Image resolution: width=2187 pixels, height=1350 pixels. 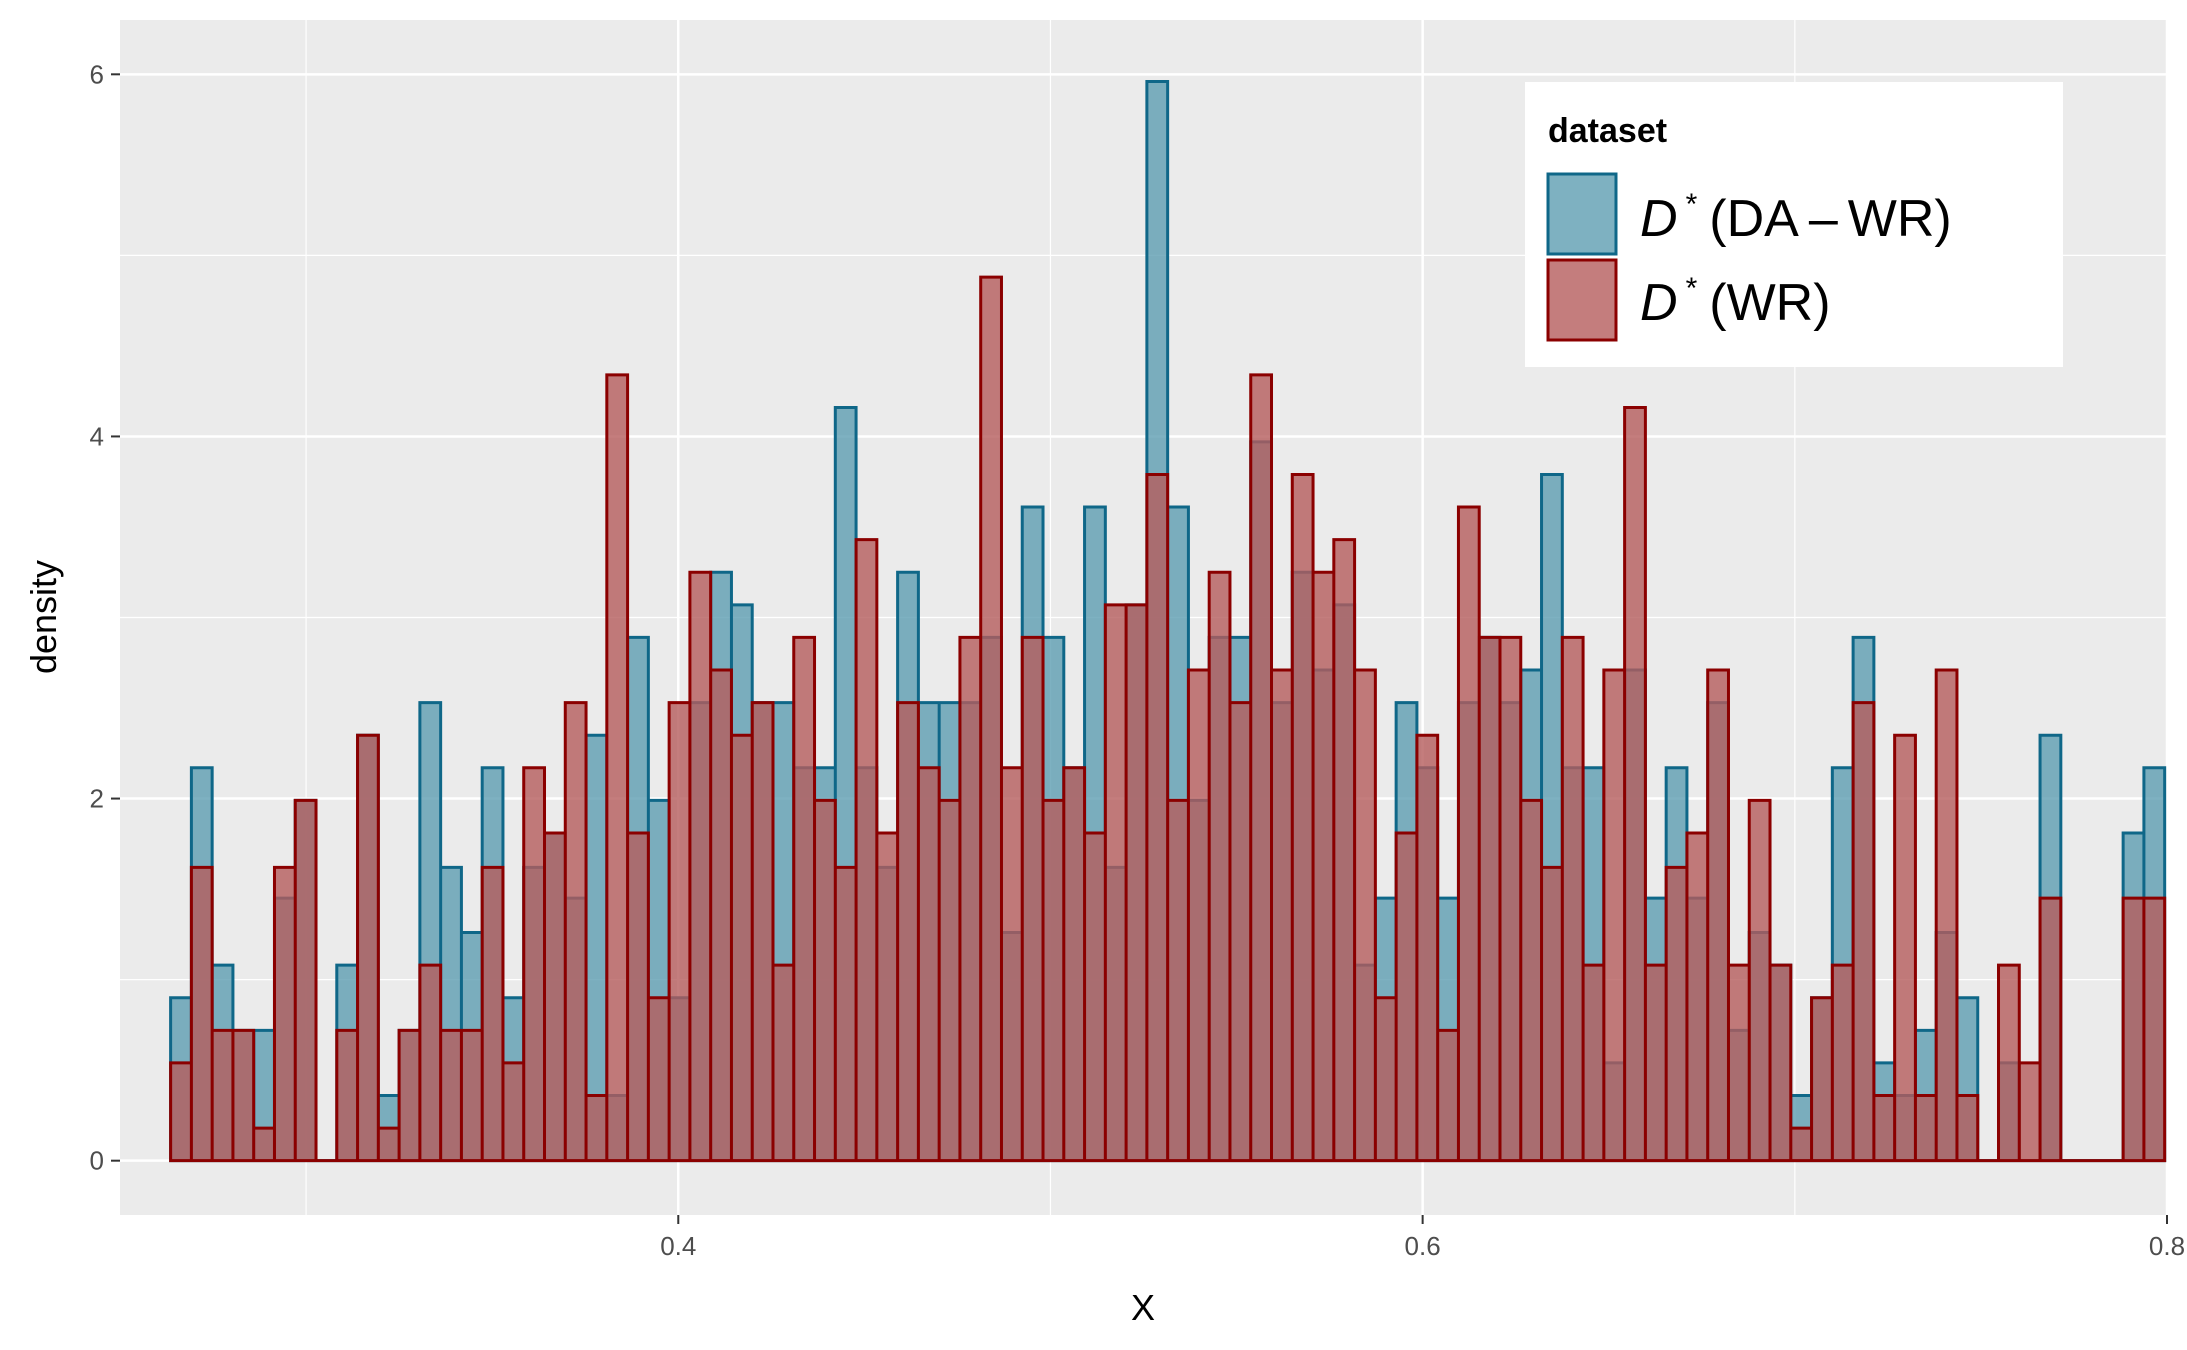 I want to click on y-tick-label: 0, so click(x=97, y=1161).